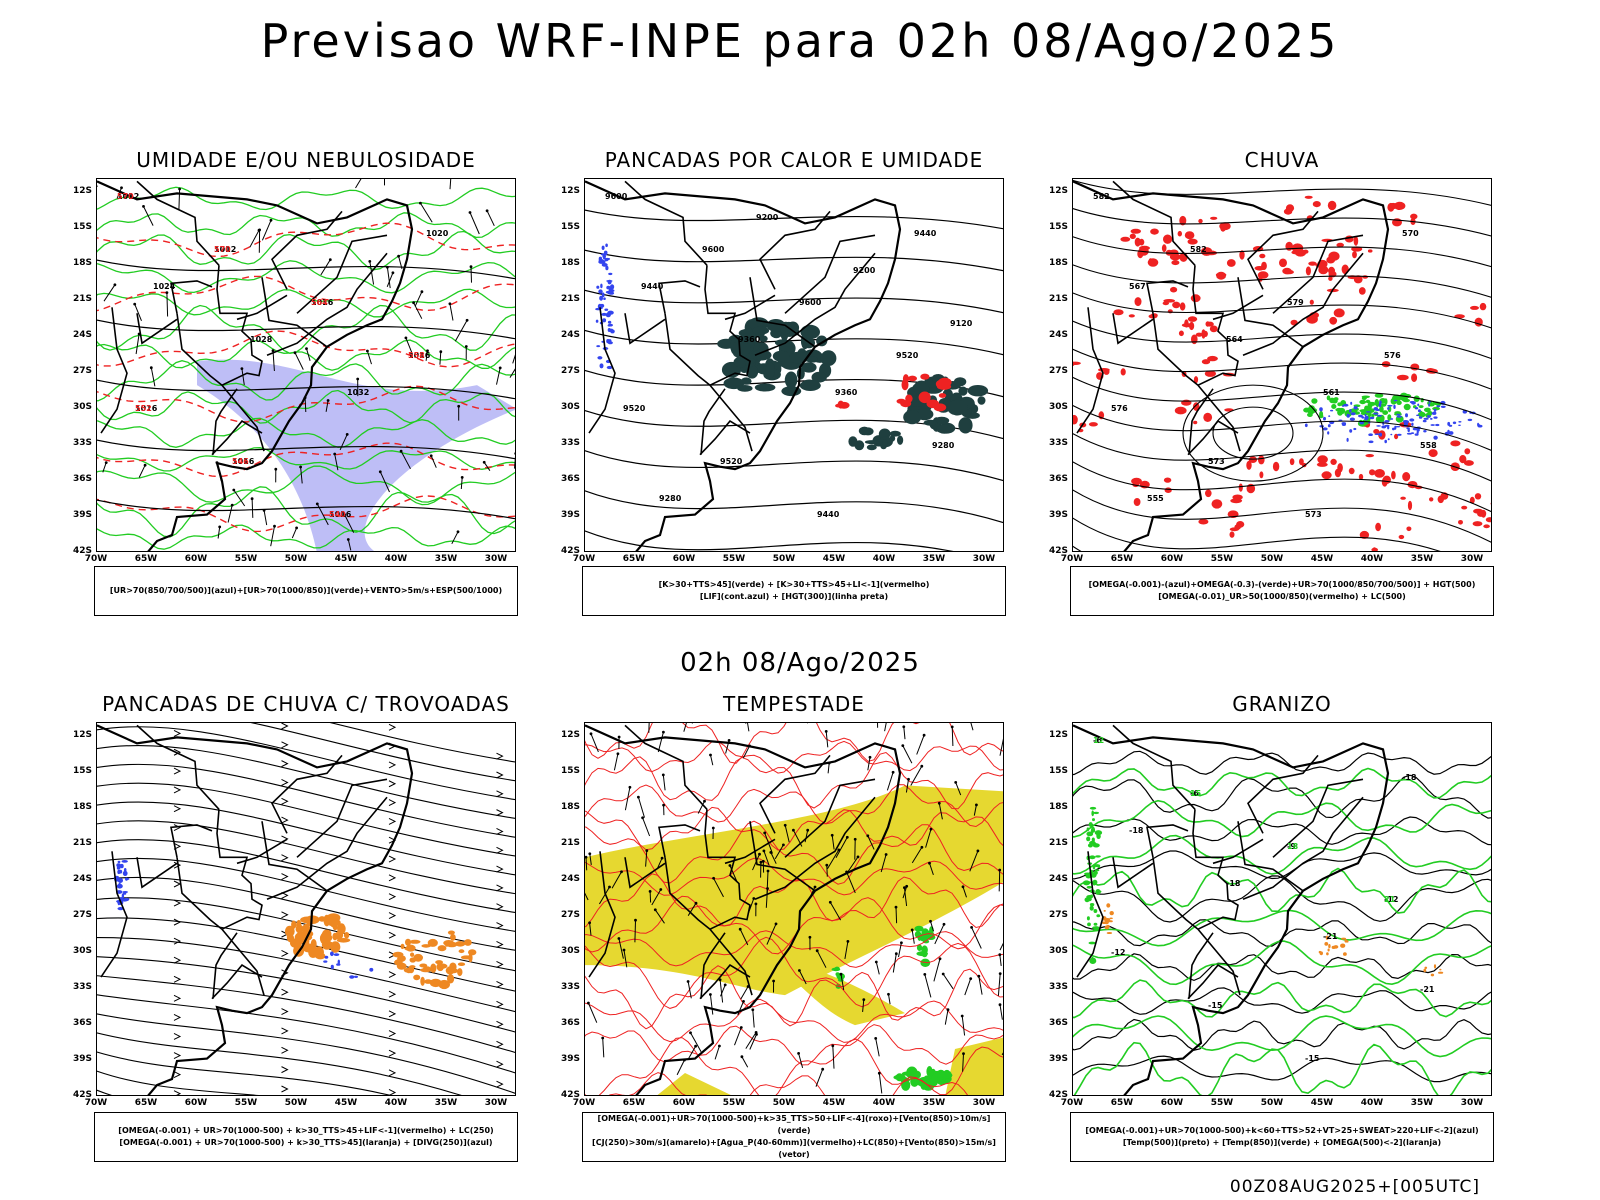 The width and height of the screenshot is (1600, 1200). I want to click on panel-title-calor: PANCADAS POR CALOR E UMIDADE, so click(794, 160).